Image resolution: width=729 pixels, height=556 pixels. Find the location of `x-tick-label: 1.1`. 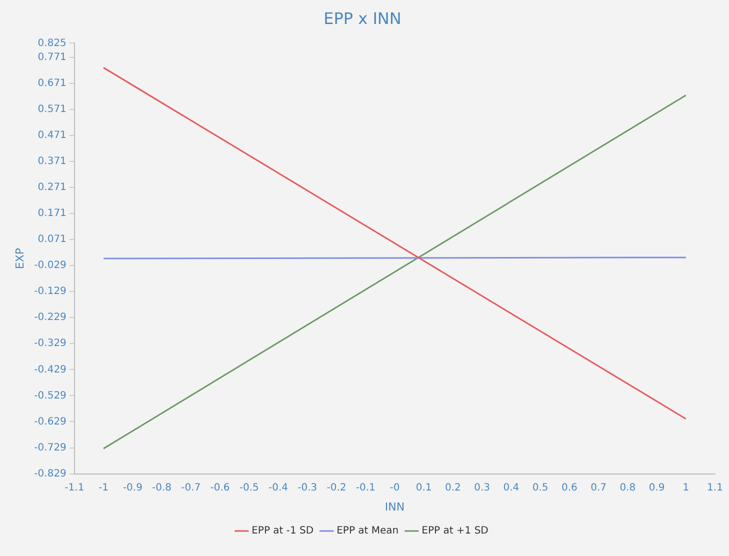

x-tick-label: 1.1 is located at coordinates (715, 488).